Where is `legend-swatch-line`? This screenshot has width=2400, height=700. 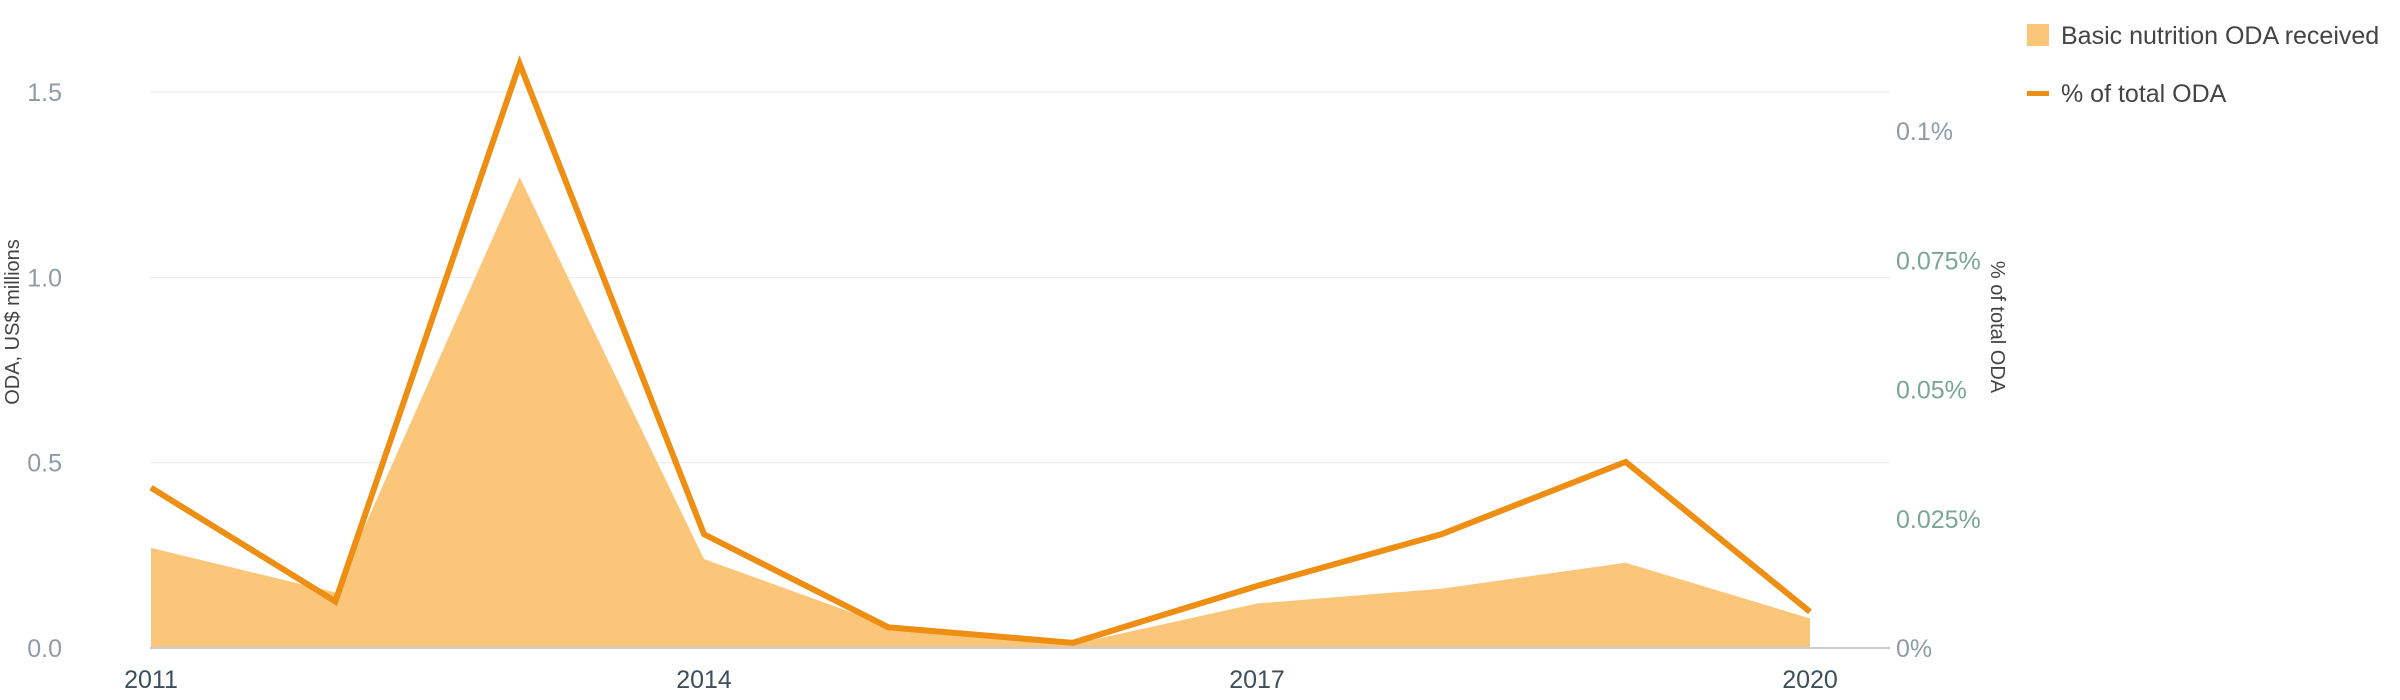
legend-swatch-line is located at coordinates (2038, 93).